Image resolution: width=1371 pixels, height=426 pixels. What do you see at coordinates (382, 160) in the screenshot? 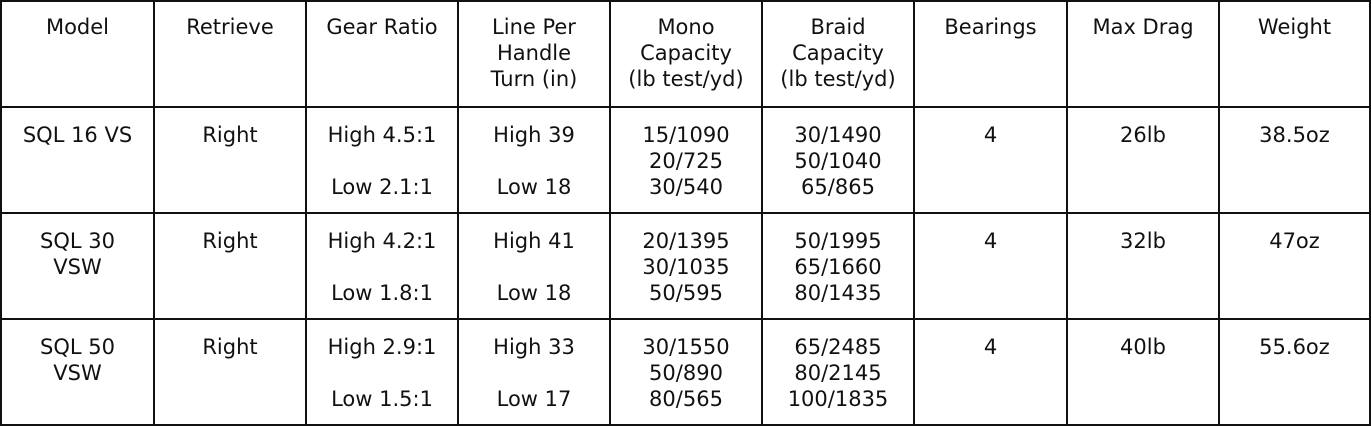
I see `gear-ratio-cell: High 4.5:1 Low 2.1:1` at bounding box center [382, 160].